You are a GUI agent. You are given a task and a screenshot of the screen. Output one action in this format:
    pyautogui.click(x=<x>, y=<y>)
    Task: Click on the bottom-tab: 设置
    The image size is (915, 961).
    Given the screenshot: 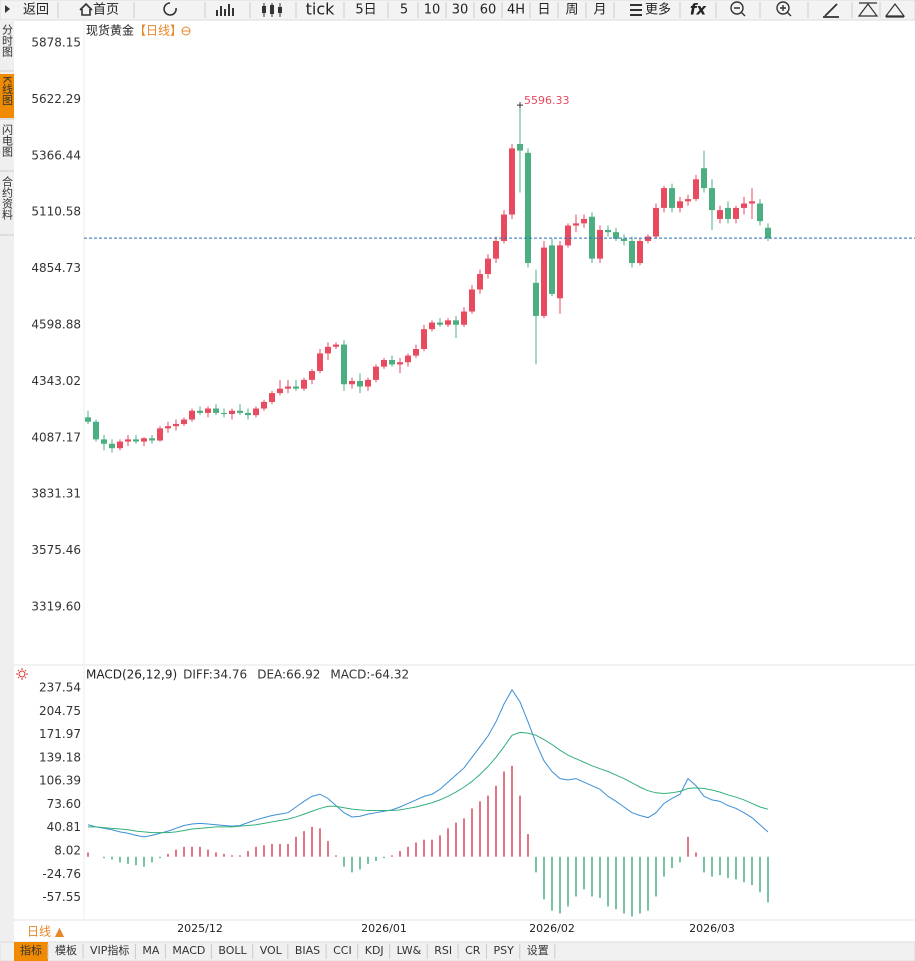 What is the action you would take?
    pyautogui.click(x=538, y=950)
    